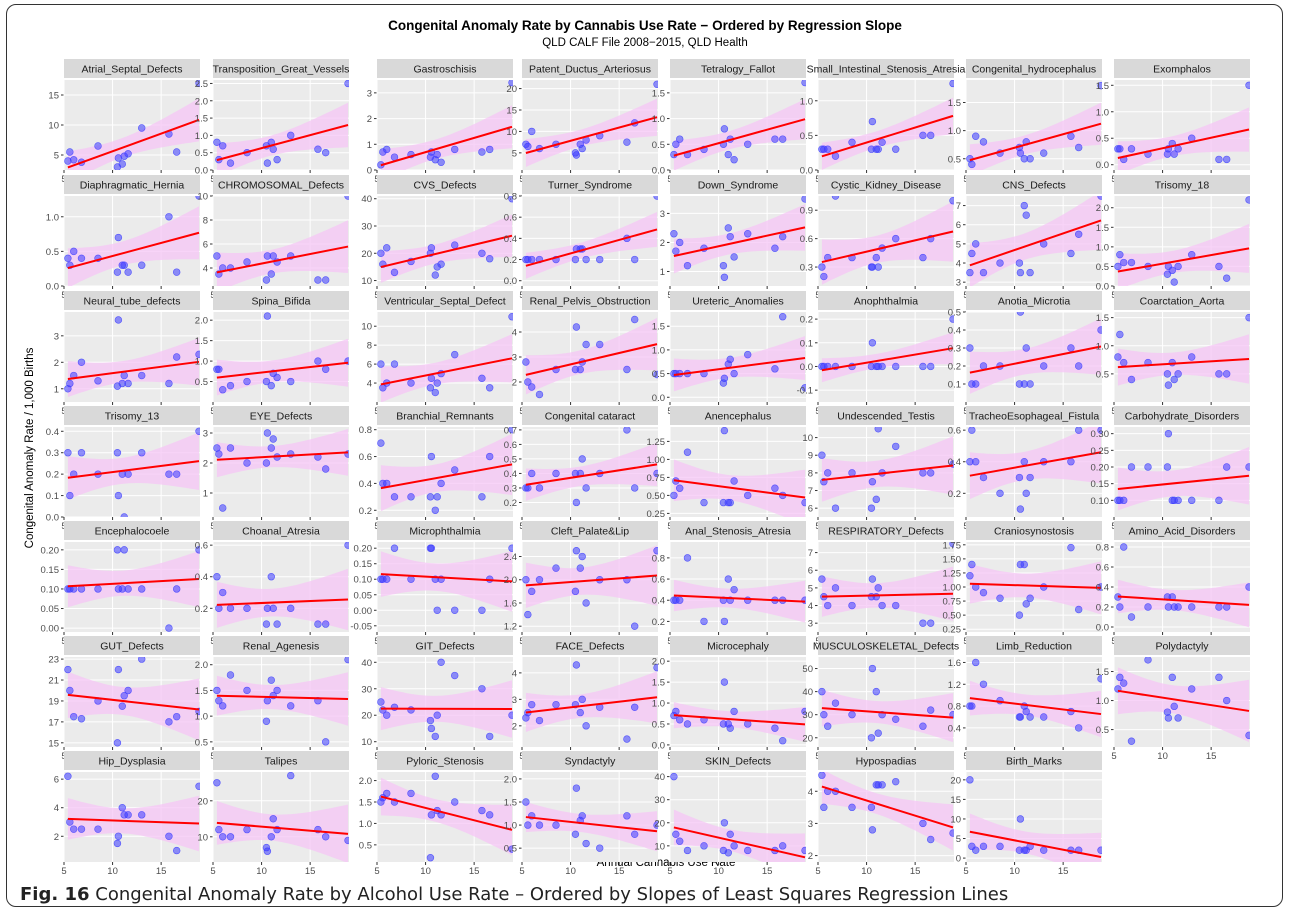 The height and width of the screenshot is (913, 1290). What do you see at coordinates (591, 762) in the screenshot?
I see `panel-title: Syndactyly` at bounding box center [591, 762].